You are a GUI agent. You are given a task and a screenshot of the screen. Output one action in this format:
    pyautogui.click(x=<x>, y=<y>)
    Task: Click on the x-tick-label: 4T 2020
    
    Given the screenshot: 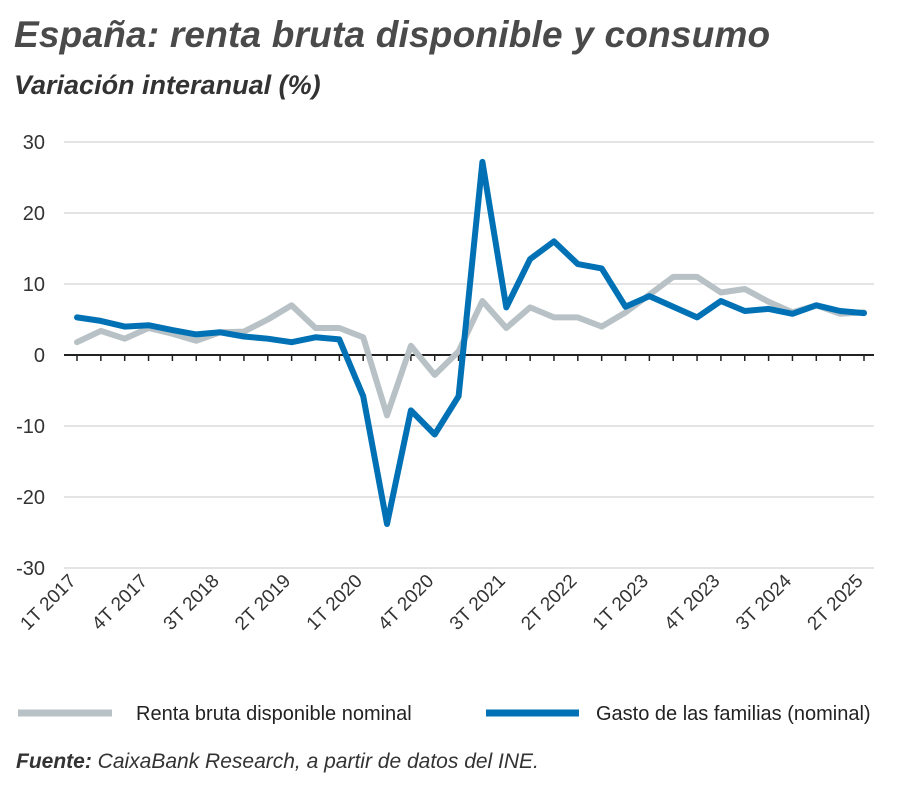 What is the action you would take?
    pyautogui.click(x=406, y=603)
    